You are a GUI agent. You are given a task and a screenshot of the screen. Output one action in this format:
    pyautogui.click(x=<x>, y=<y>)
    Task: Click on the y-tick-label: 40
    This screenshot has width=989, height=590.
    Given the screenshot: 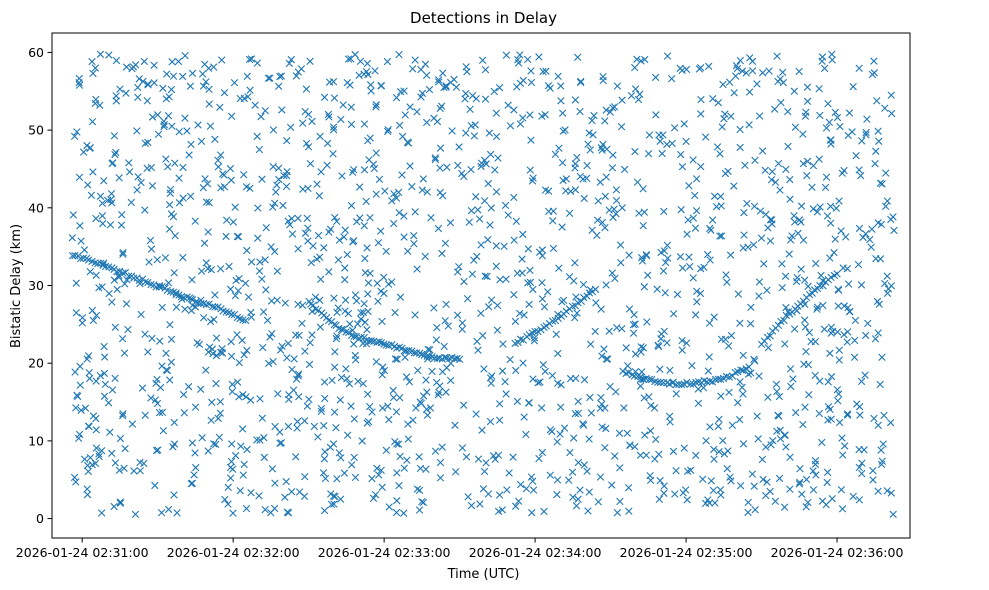 What is the action you would take?
    pyautogui.click(x=36, y=207)
    